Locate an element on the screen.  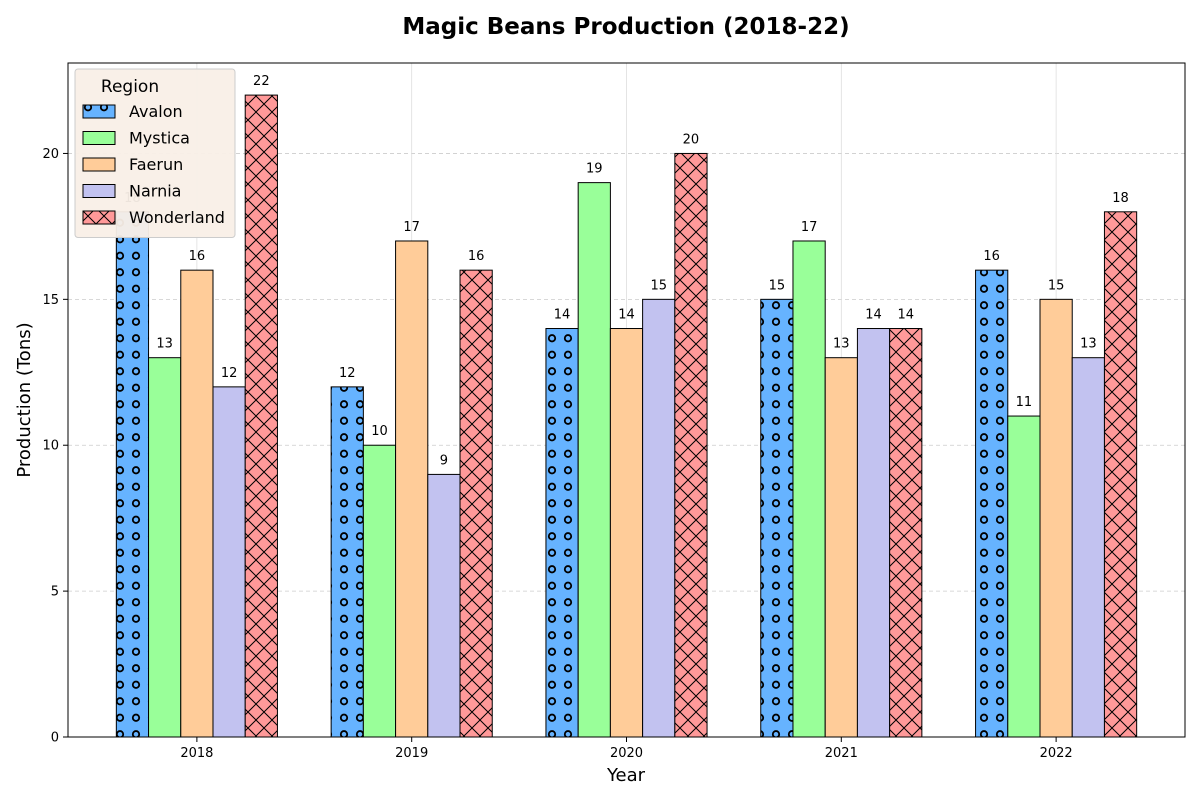
x-axis-label: Year is located at coordinates (626, 775).